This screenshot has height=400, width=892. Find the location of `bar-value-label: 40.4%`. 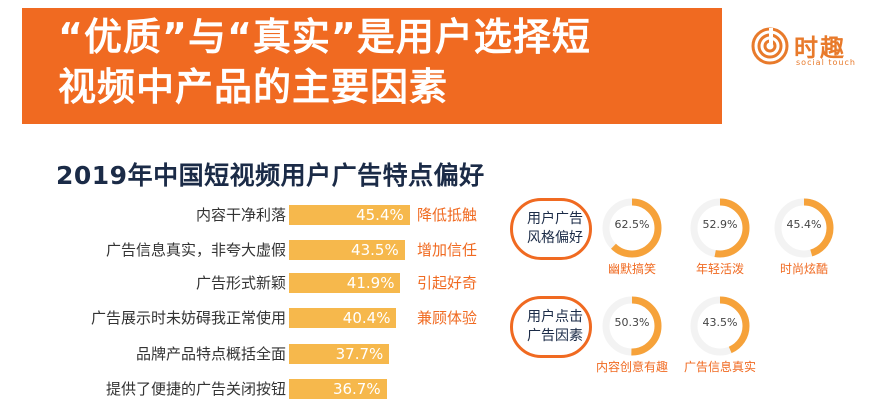

bar-value-label: 40.4% is located at coordinates (366, 318).